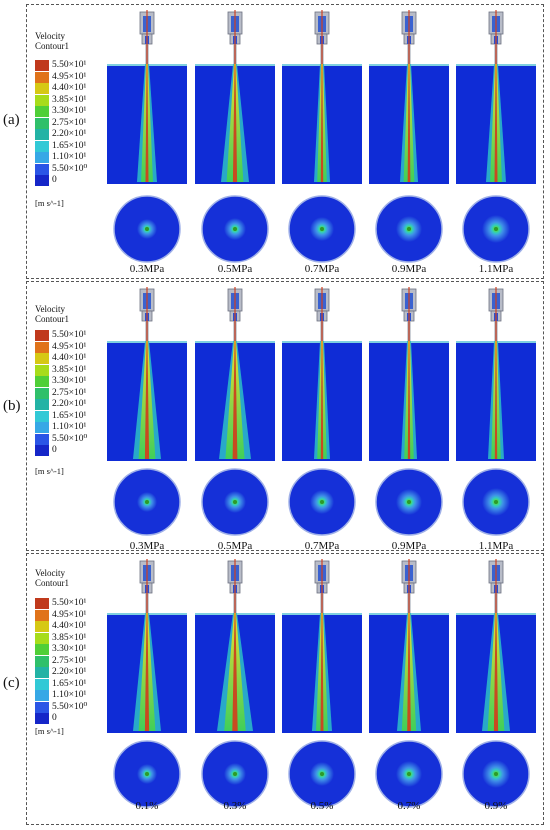 This screenshot has width=550, height=830. What do you see at coordinates (409, 806) in the screenshot?
I see `column-label: 0.7%` at bounding box center [409, 806].